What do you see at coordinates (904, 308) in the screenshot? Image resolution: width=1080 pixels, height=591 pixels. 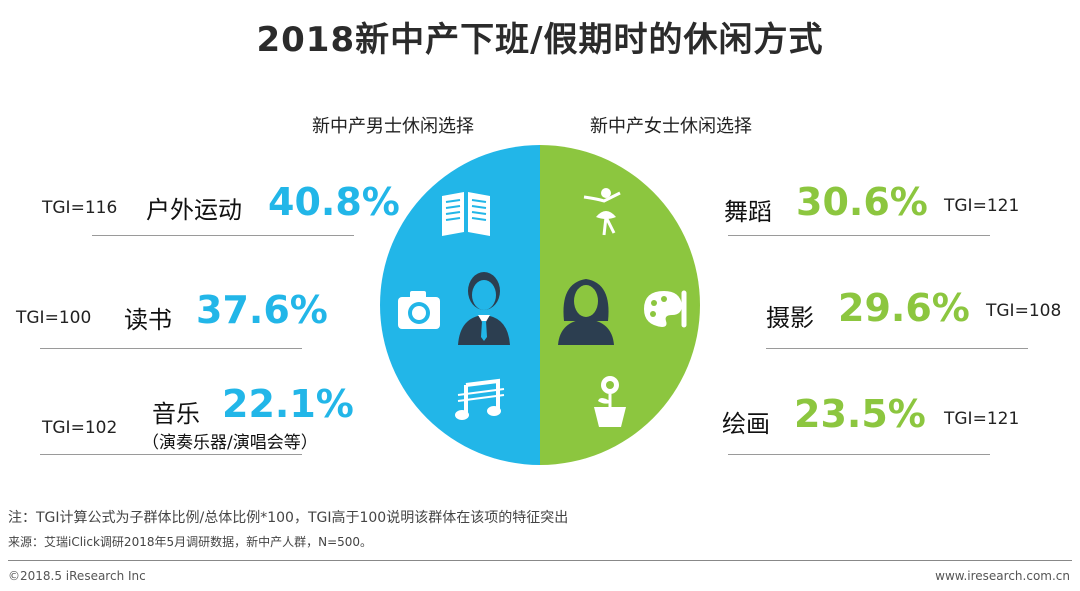 I see `percent-photo: 29.6%` at bounding box center [904, 308].